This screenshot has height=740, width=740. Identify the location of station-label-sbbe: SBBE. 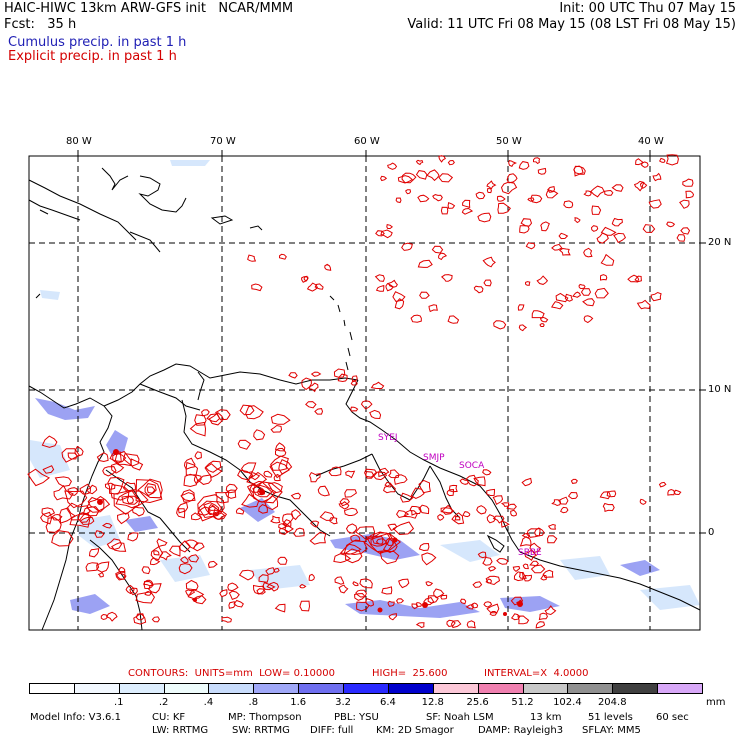
(530, 553).